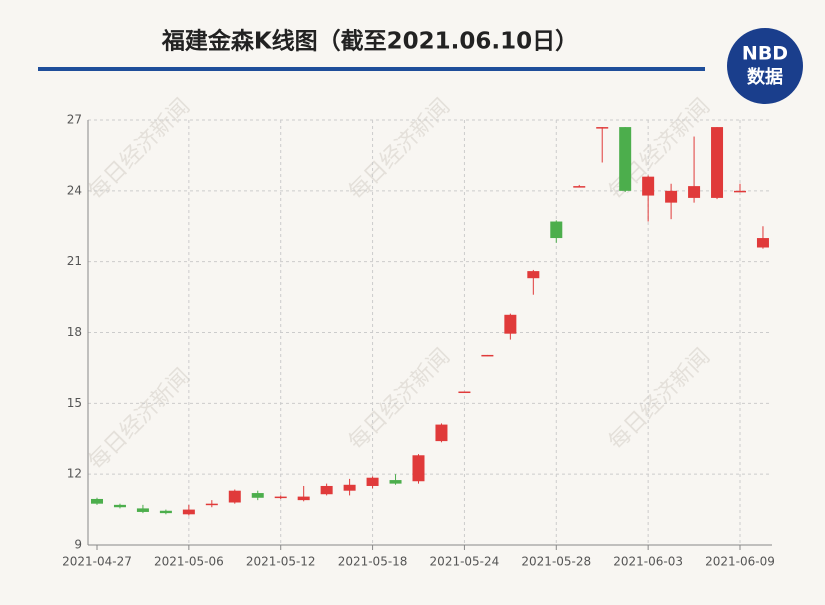  What do you see at coordinates (648, 562) in the screenshot?
I see `x-tick-label: 2021-06-03` at bounding box center [648, 562].